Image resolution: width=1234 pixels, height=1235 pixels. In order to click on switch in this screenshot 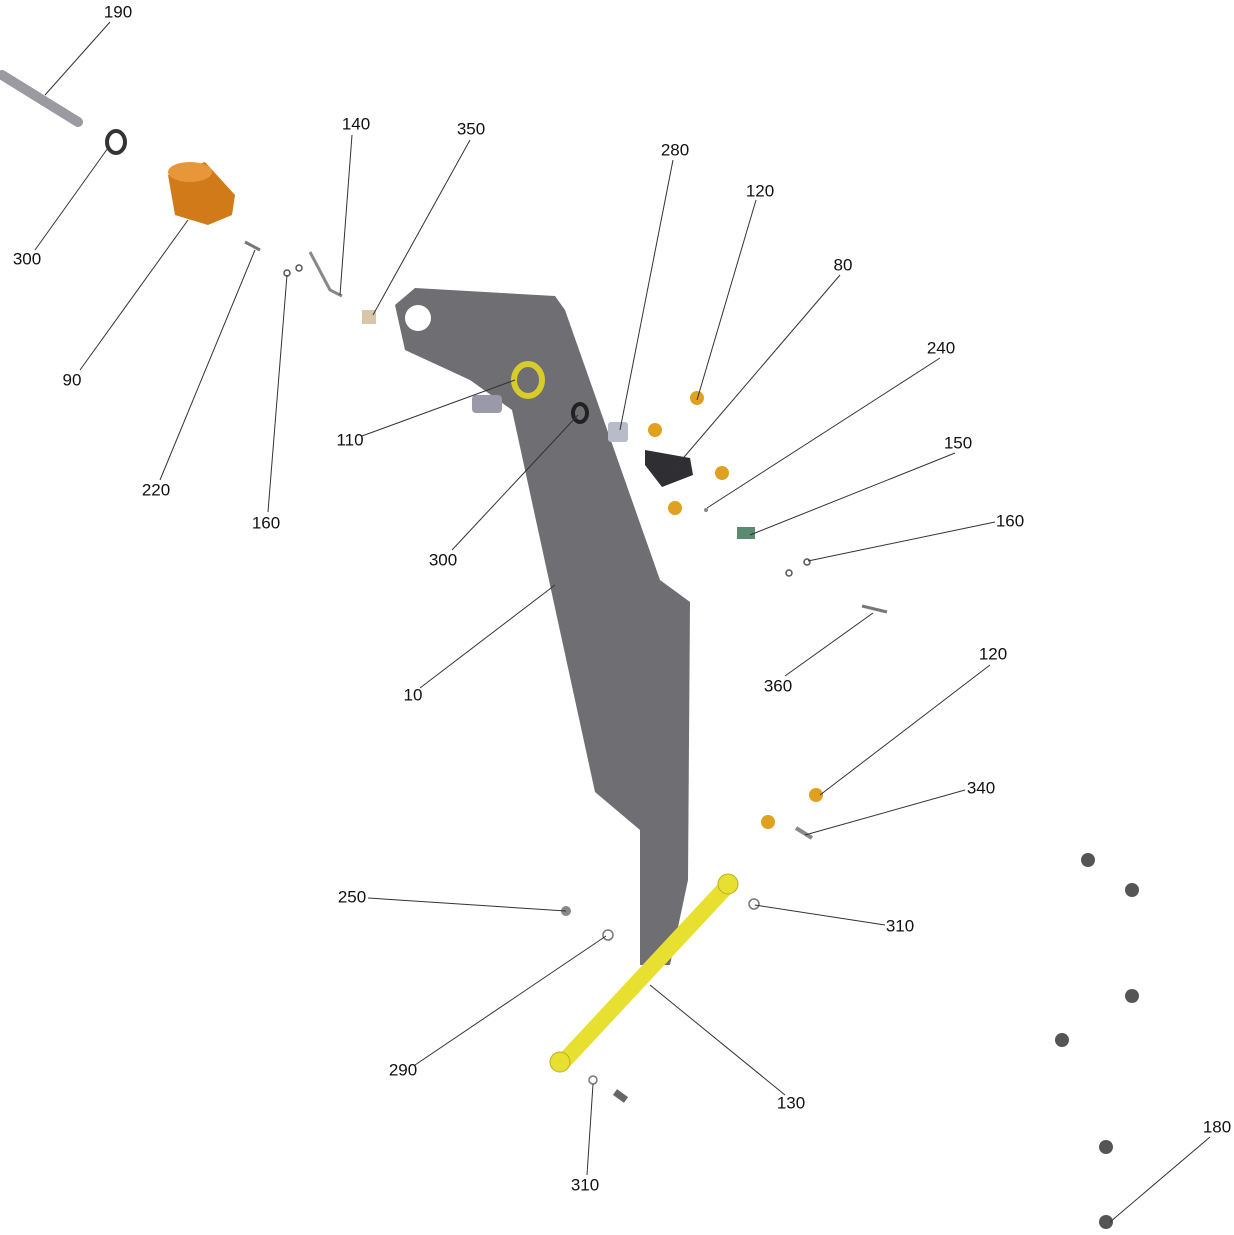, I will do `click(746, 533)`.